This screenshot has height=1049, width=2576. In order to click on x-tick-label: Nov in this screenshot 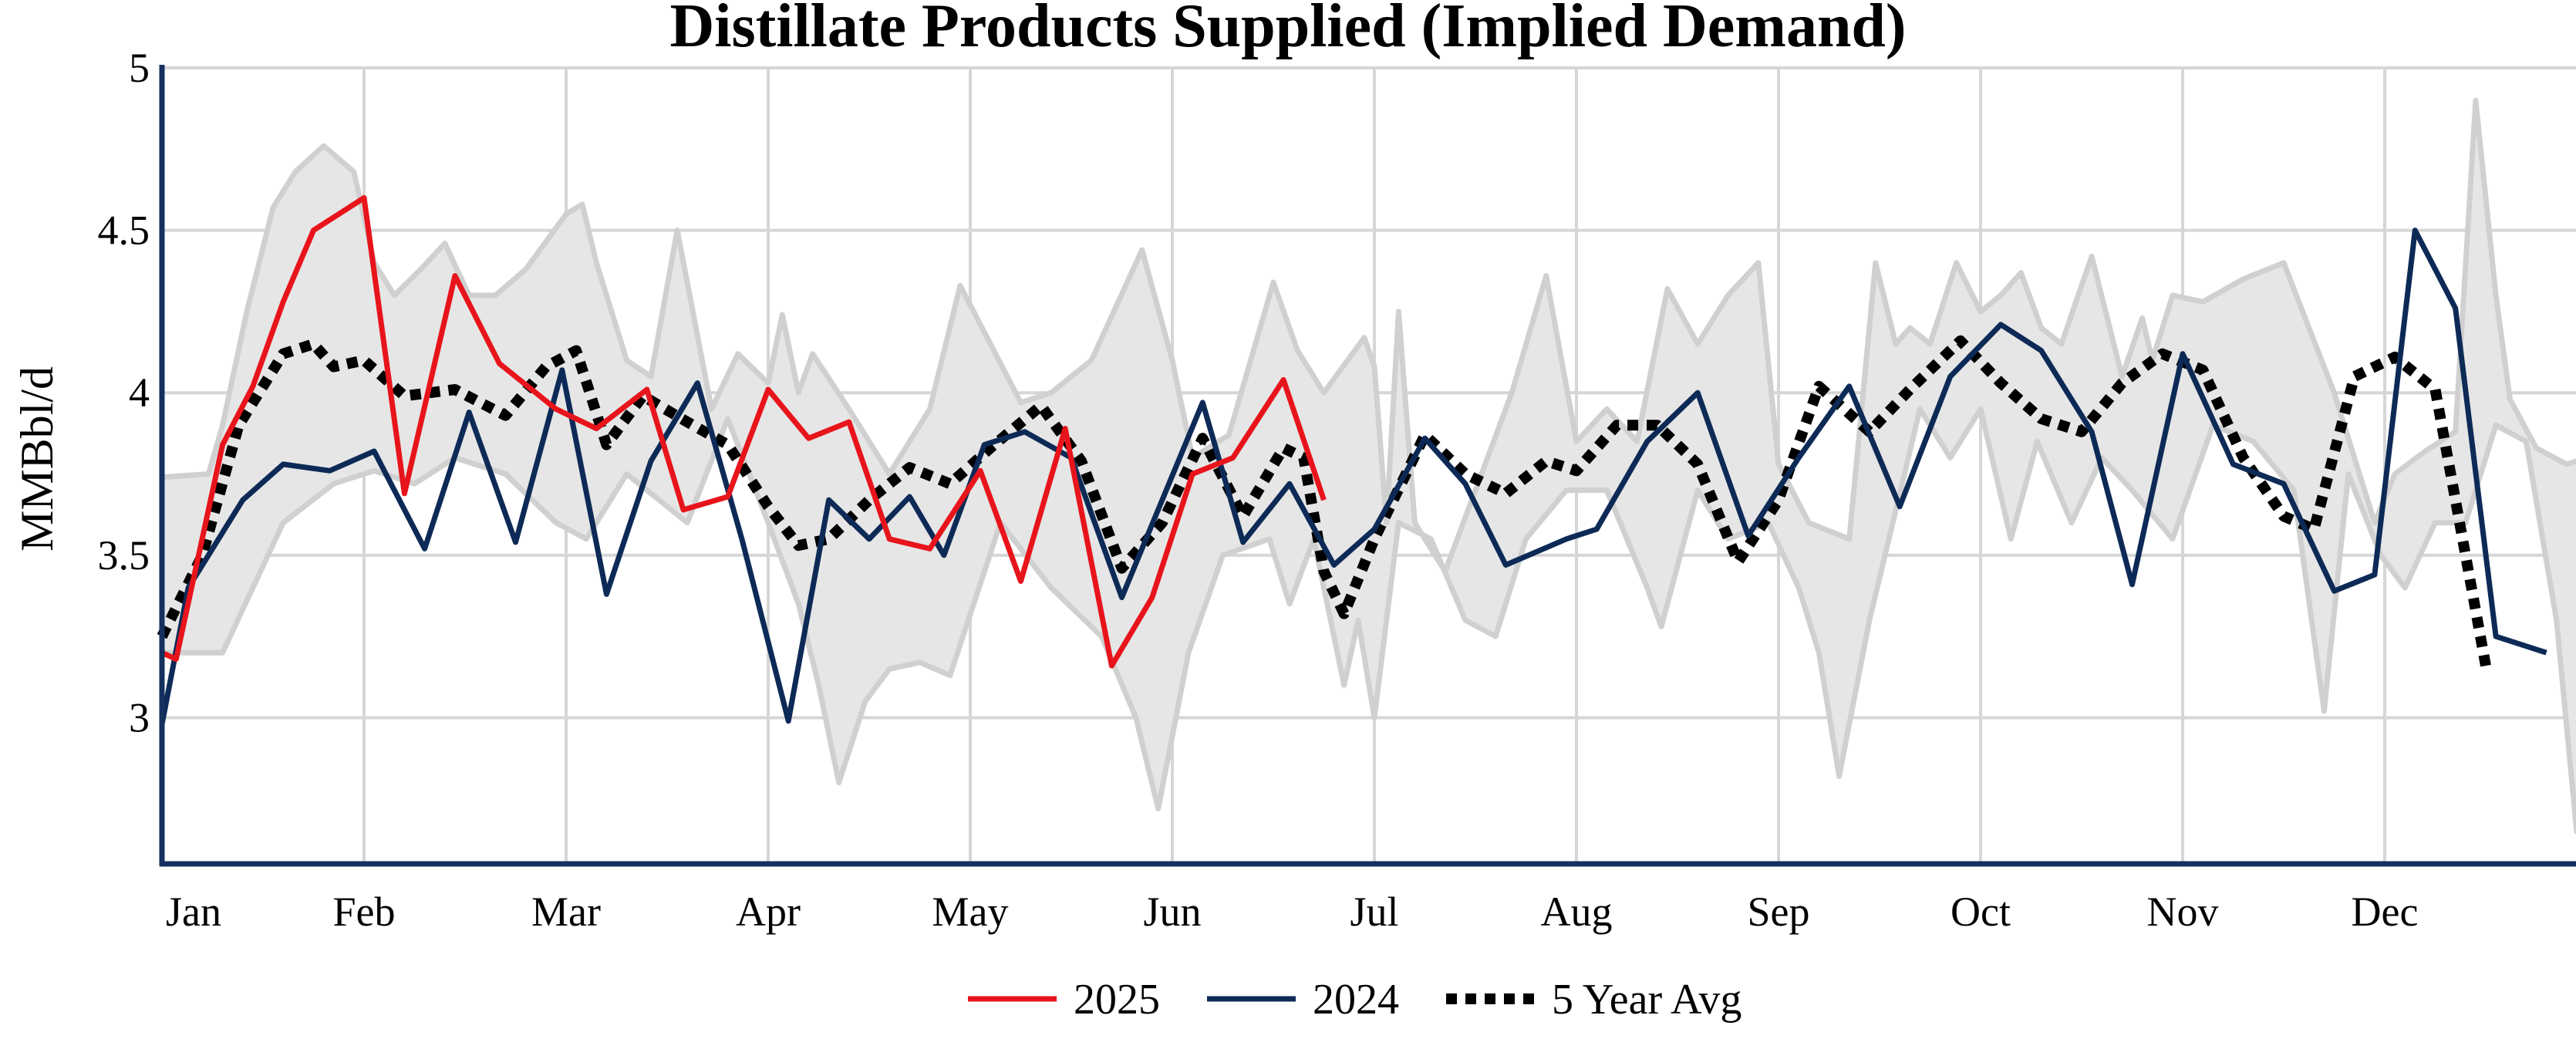, I will do `click(2183, 912)`.